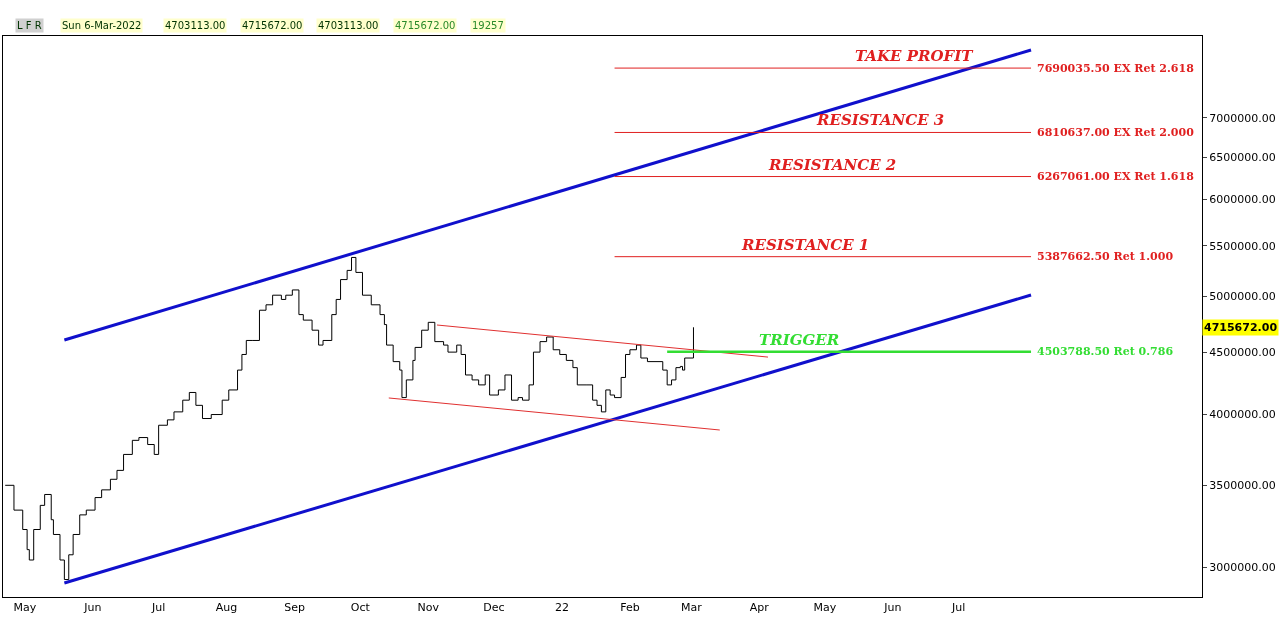 The height and width of the screenshot is (626, 1280). What do you see at coordinates (360, 608) in the screenshot?
I see `x-tick-label: Oct` at bounding box center [360, 608].